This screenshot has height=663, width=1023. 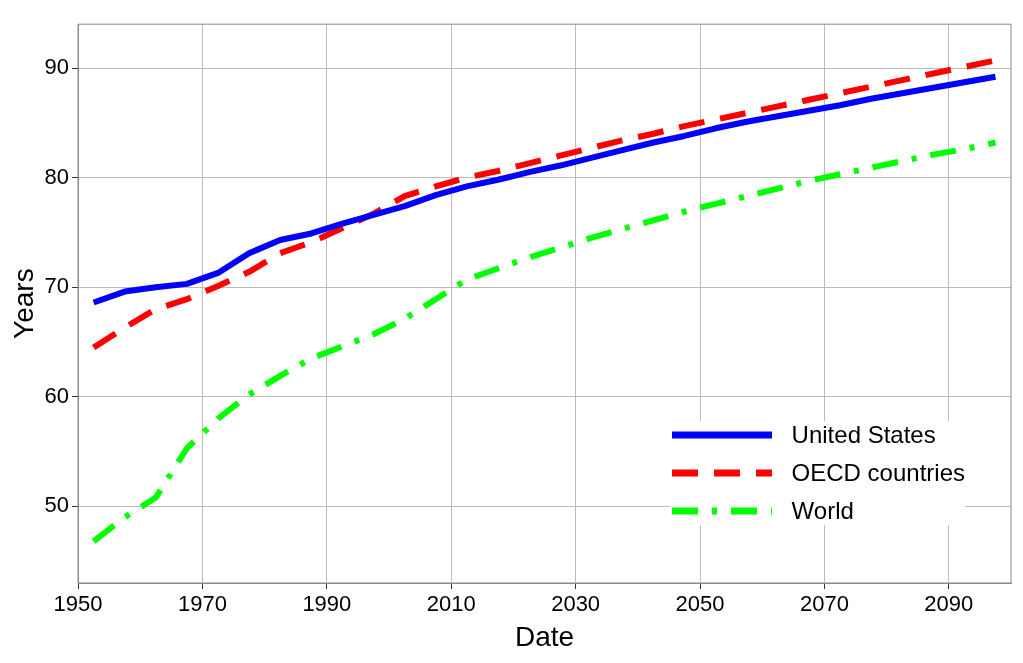 I want to click on y-tick-label: 50, so click(x=57, y=505).